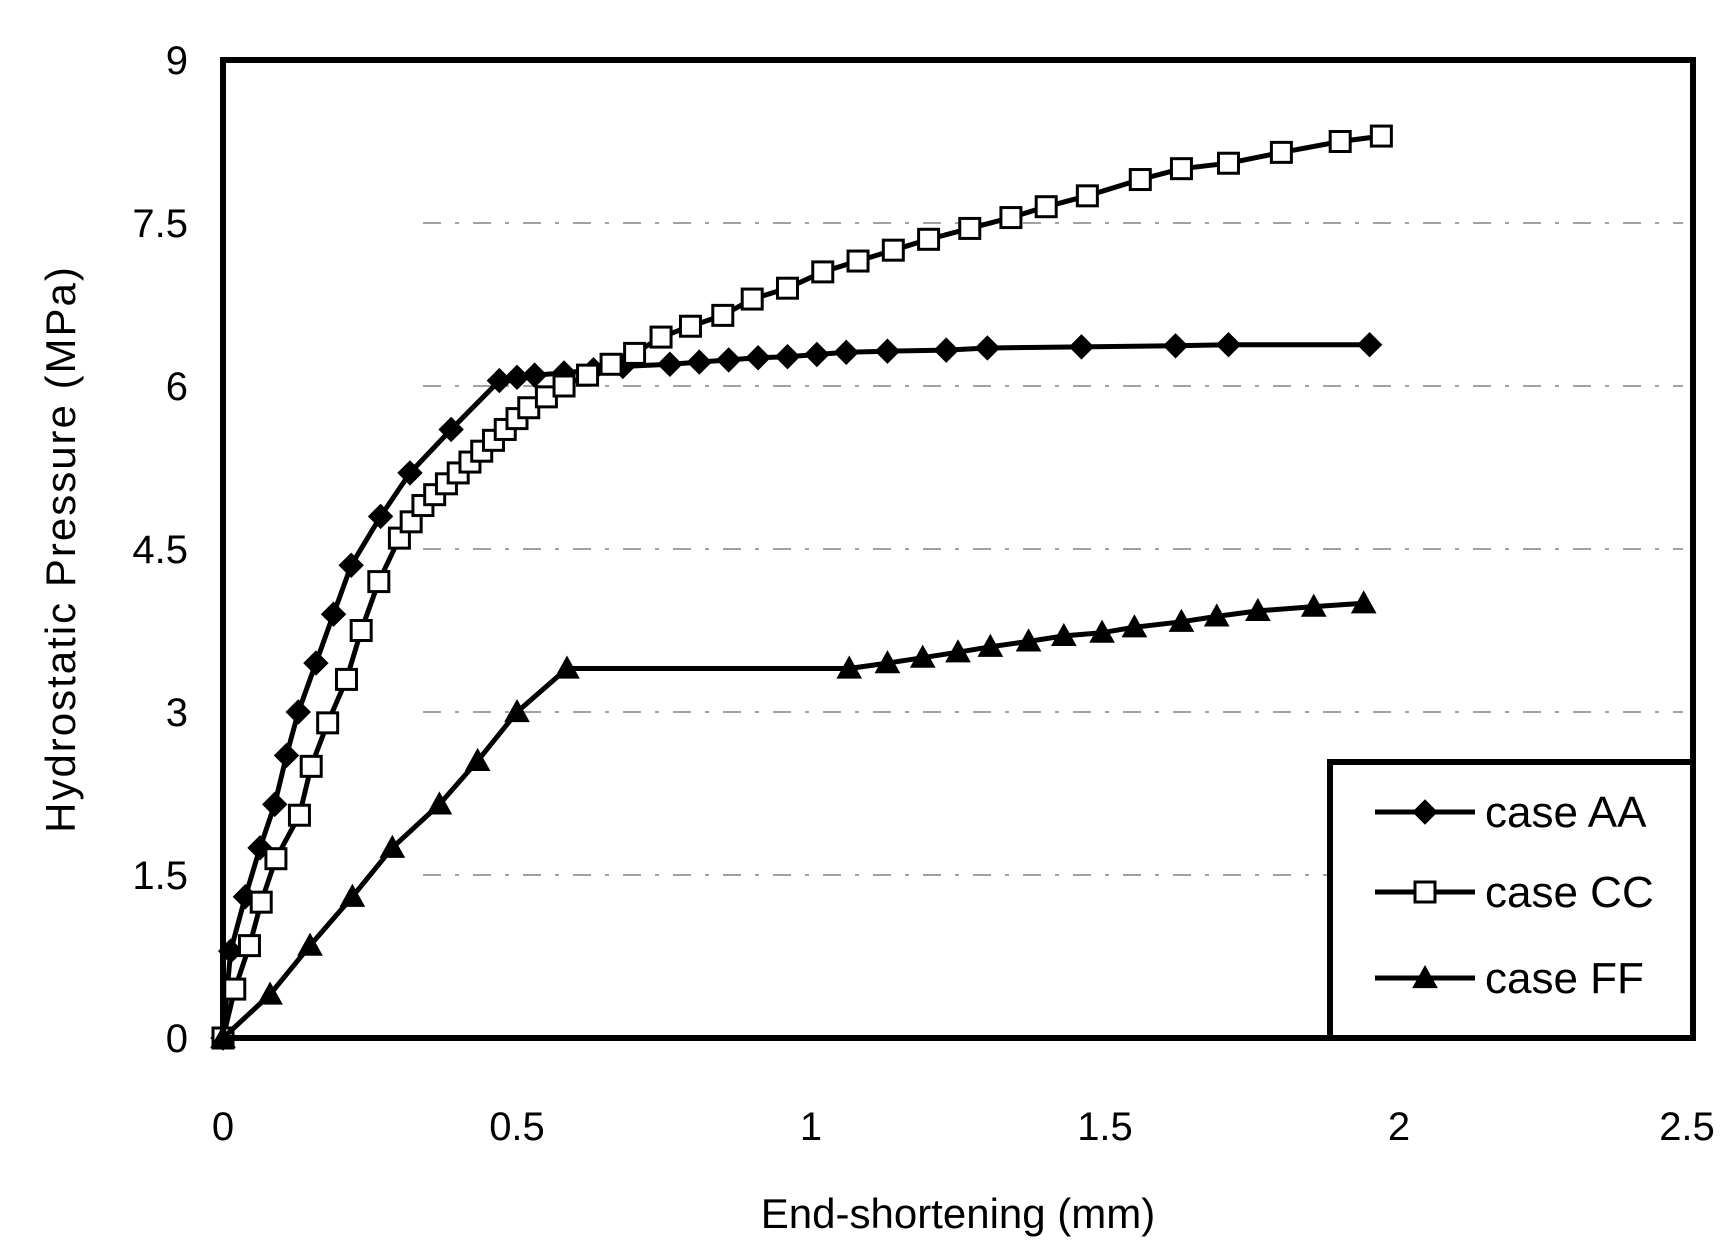 This screenshot has height=1248, width=1727. I want to click on legend: case AA case CC case FF, so click(1511, 900).